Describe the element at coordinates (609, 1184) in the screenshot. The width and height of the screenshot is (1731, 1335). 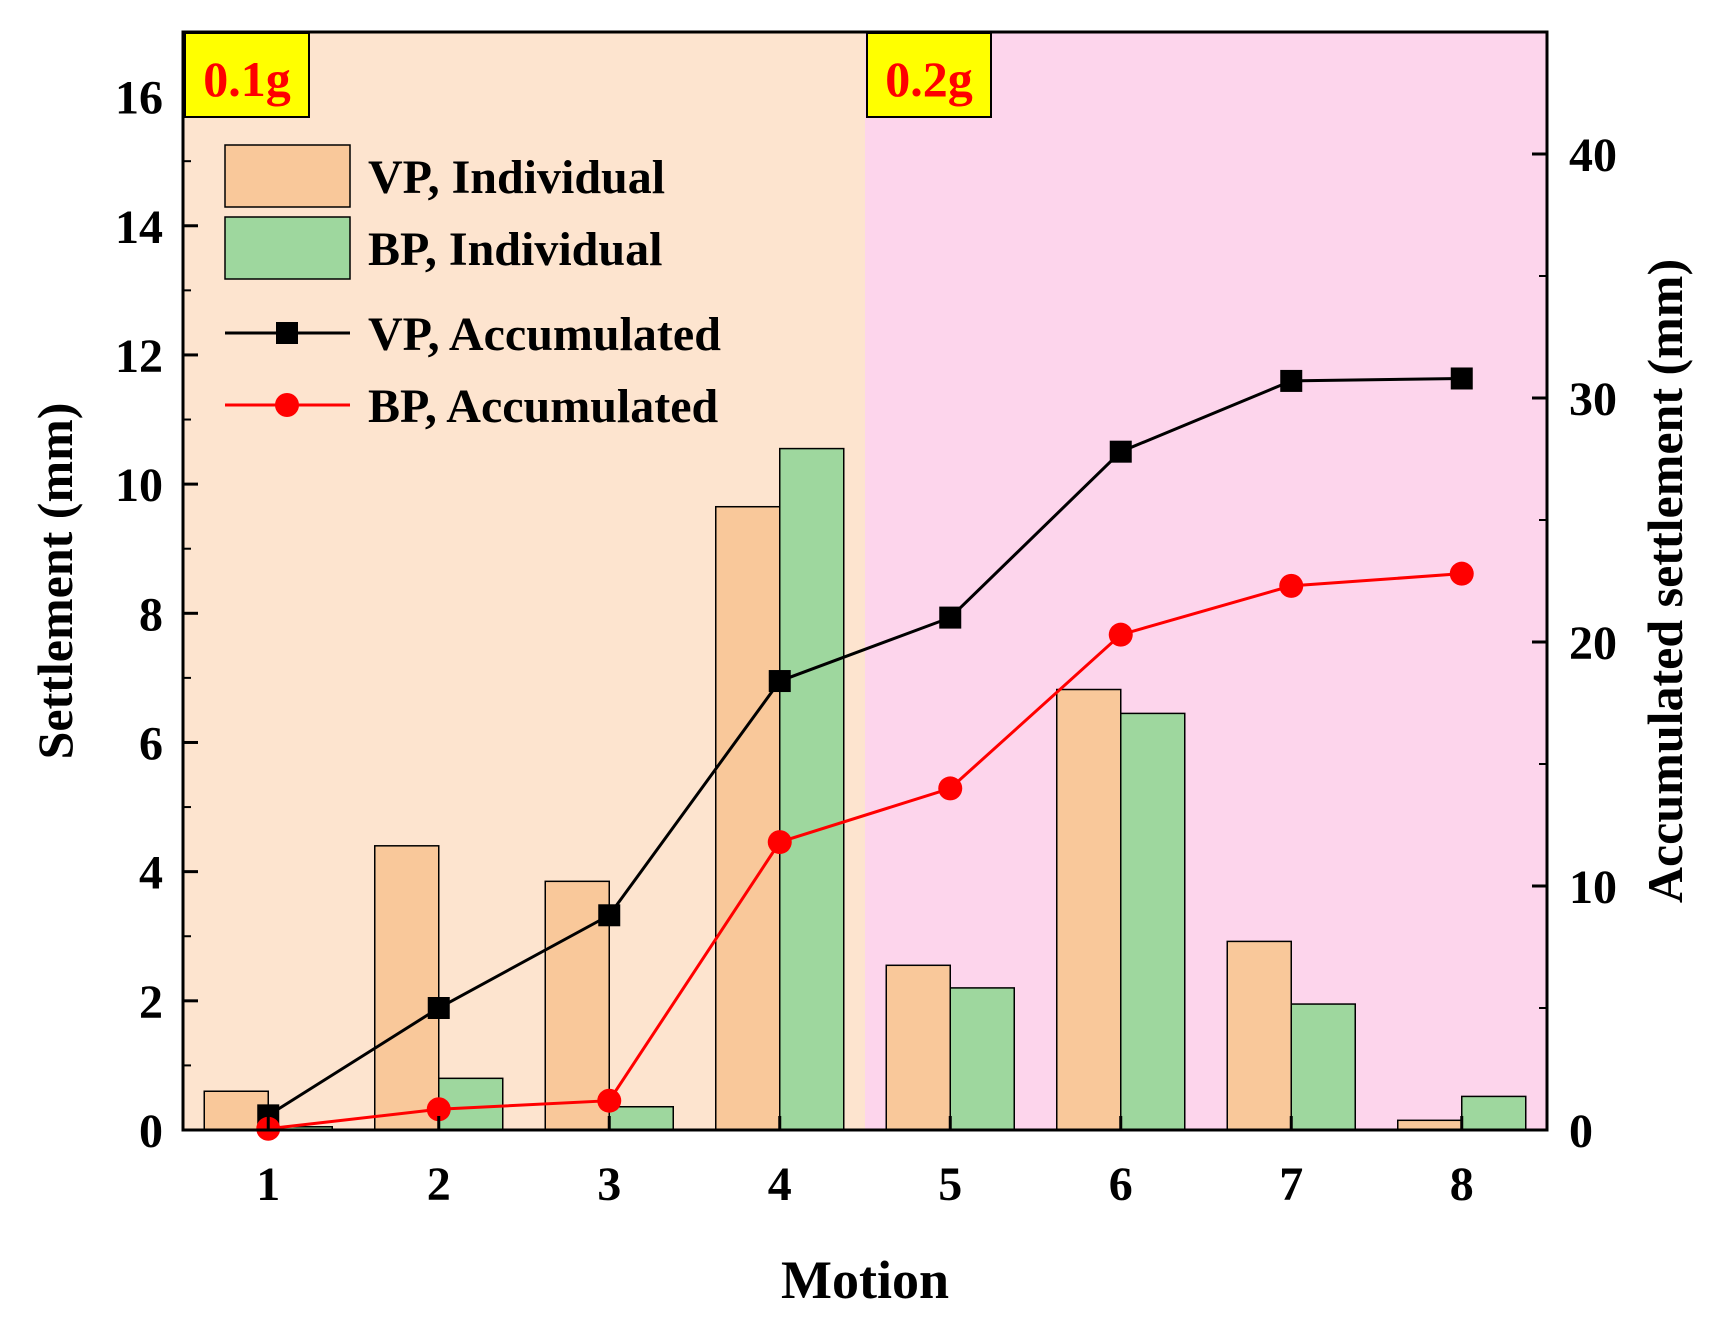
I see `x-tick-label: 3` at that location.